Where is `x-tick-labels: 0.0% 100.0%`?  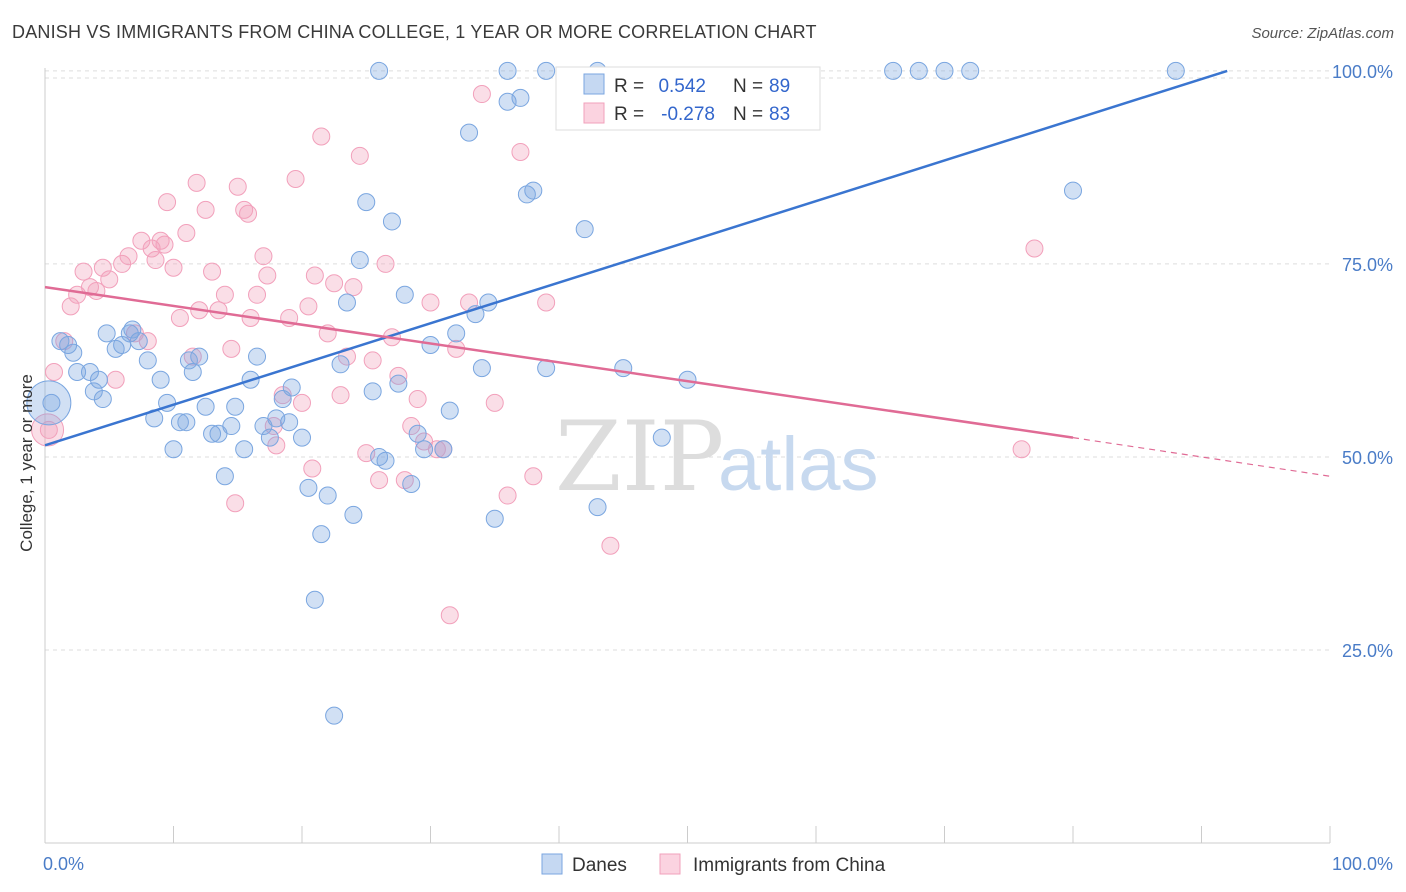 x-tick-labels: 0.0% 100.0% is located at coordinates (718, 864).